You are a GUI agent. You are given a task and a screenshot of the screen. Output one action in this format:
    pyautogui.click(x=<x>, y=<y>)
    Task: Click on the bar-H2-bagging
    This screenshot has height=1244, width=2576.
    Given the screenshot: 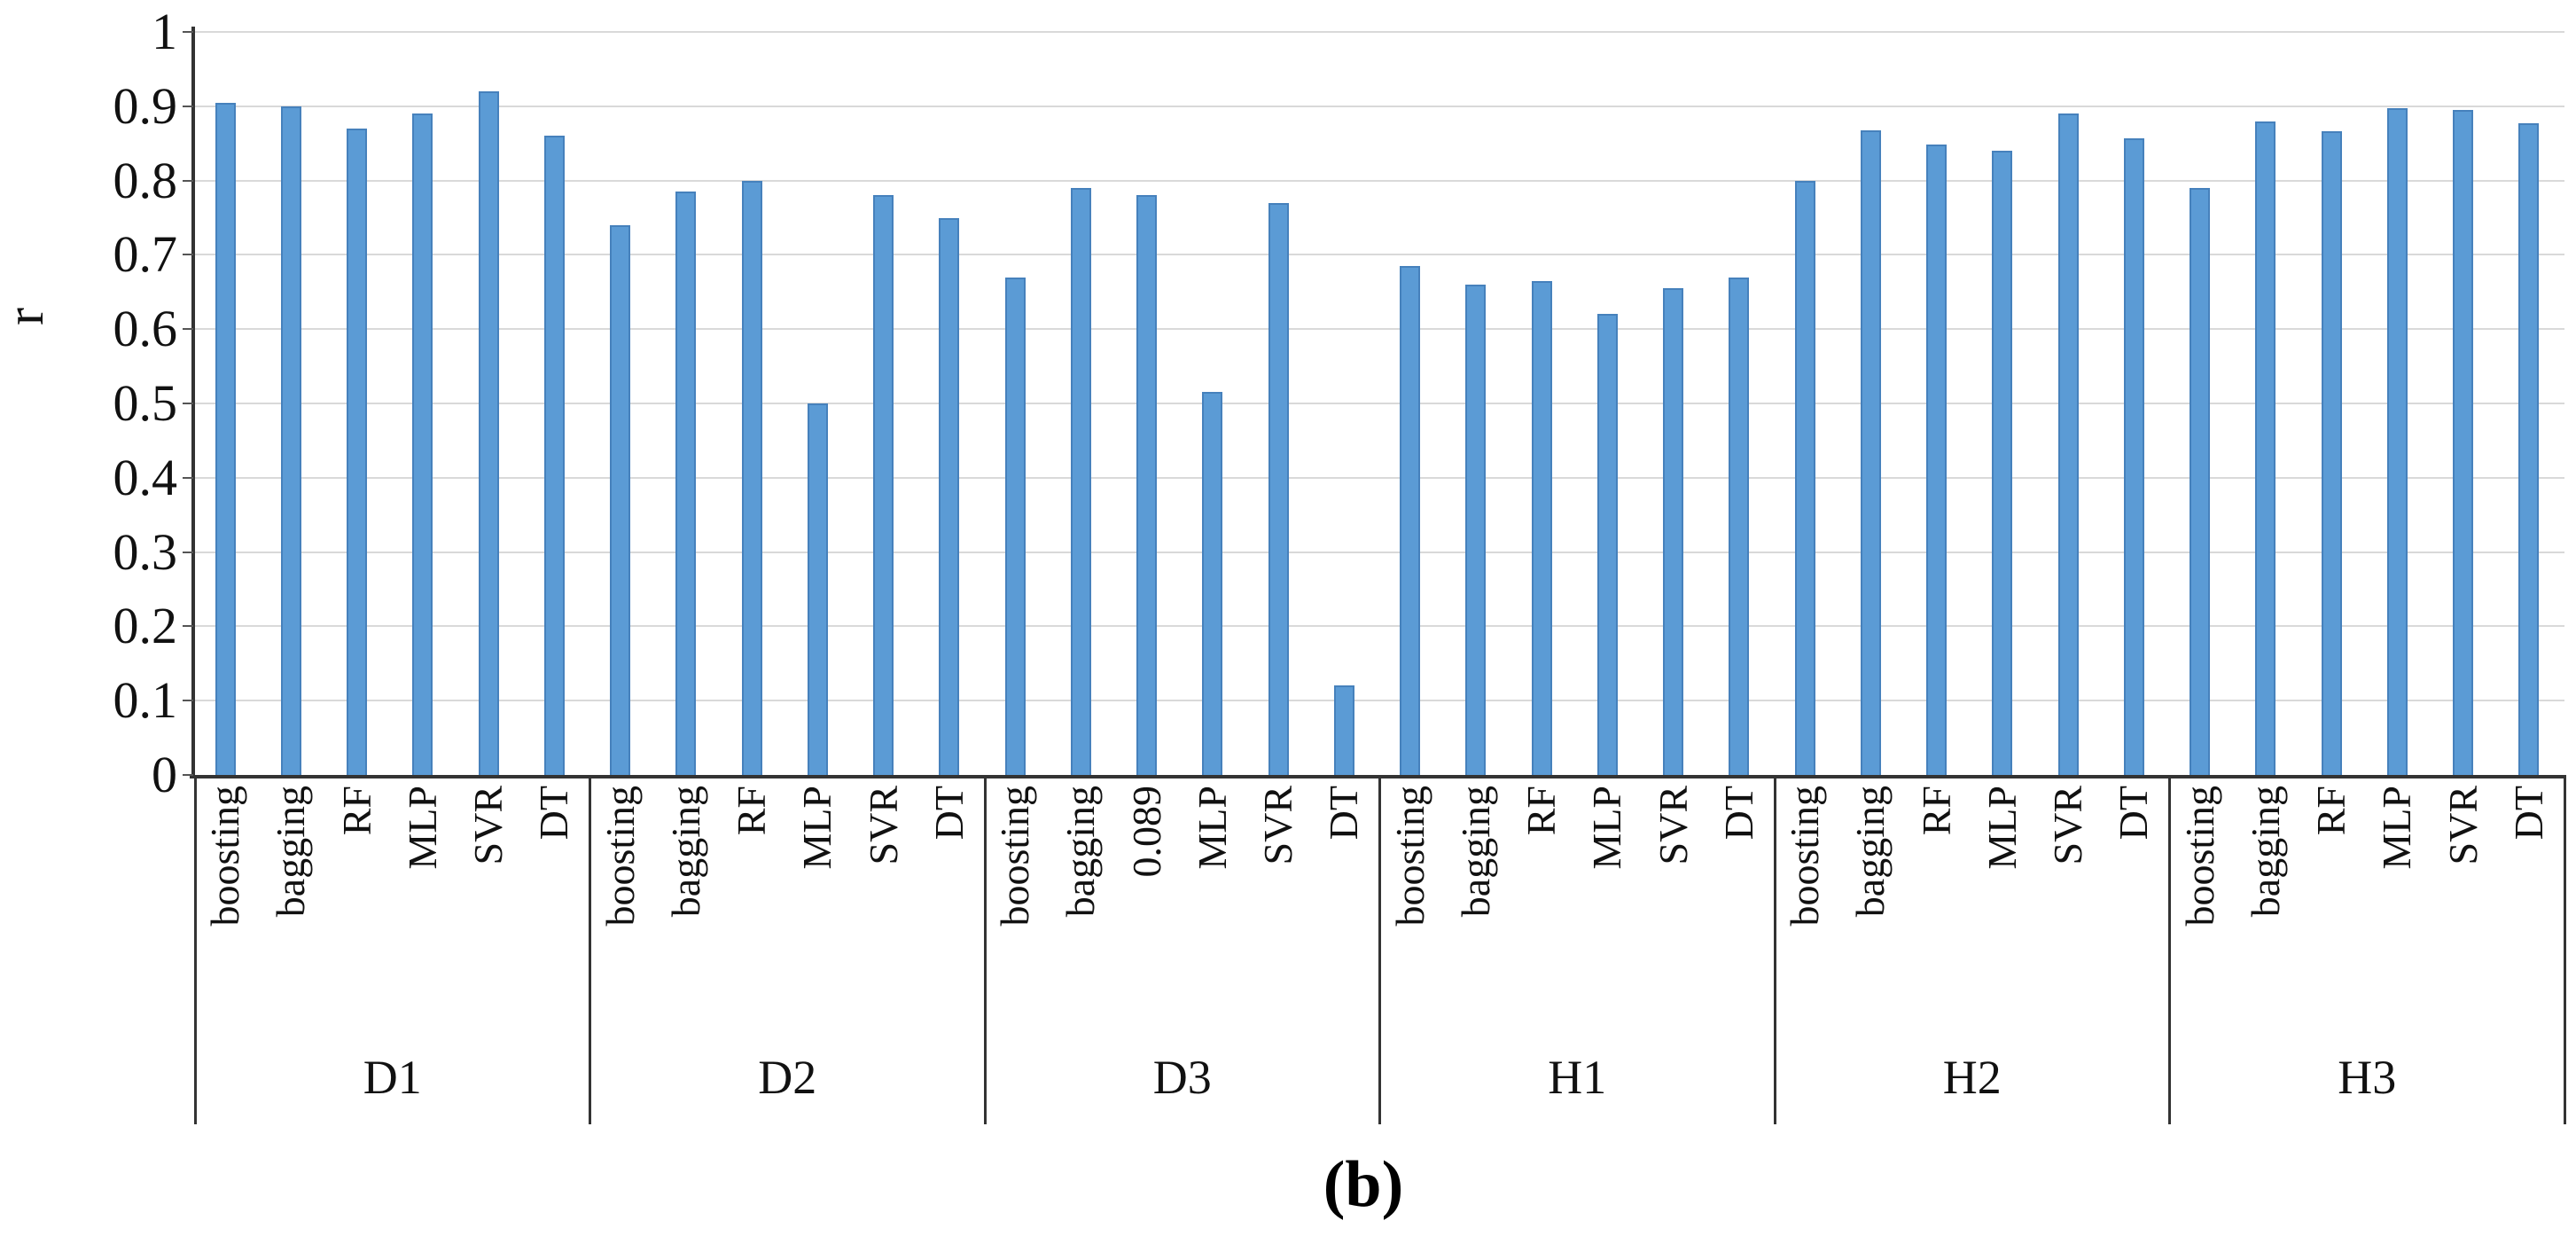 What is the action you would take?
    pyautogui.click(x=1870, y=453)
    